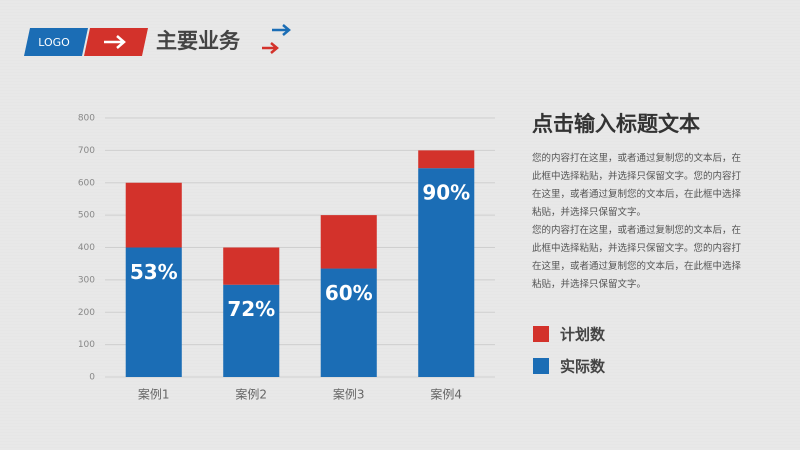 The height and width of the screenshot is (450, 800). What do you see at coordinates (86, 183) in the screenshot?
I see `y-tick-label: 600` at bounding box center [86, 183].